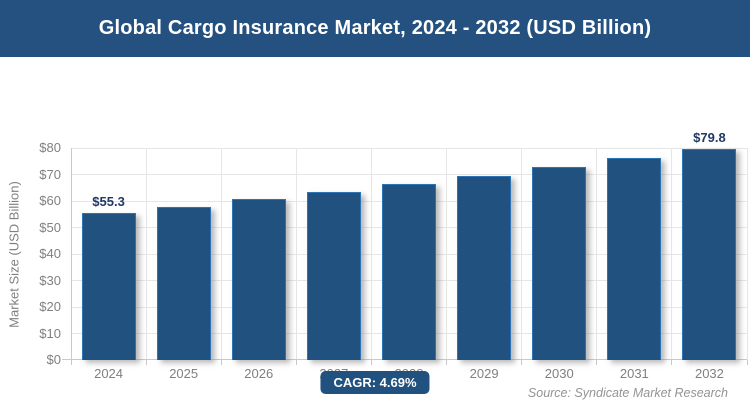 This screenshot has width=750, height=417. Describe the element at coordinates (709, 373) in the screenshot. I see `x-axis-tick-label: 2032` at that location.